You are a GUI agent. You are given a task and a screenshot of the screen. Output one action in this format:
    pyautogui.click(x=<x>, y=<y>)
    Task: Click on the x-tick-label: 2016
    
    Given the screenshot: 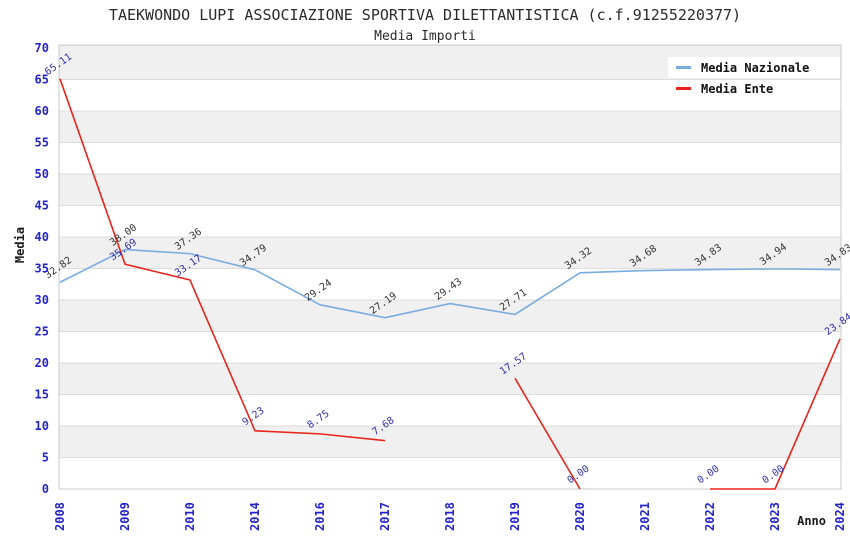 What is the action you would take?
    pyautogui.click(x=320, y=516)
    